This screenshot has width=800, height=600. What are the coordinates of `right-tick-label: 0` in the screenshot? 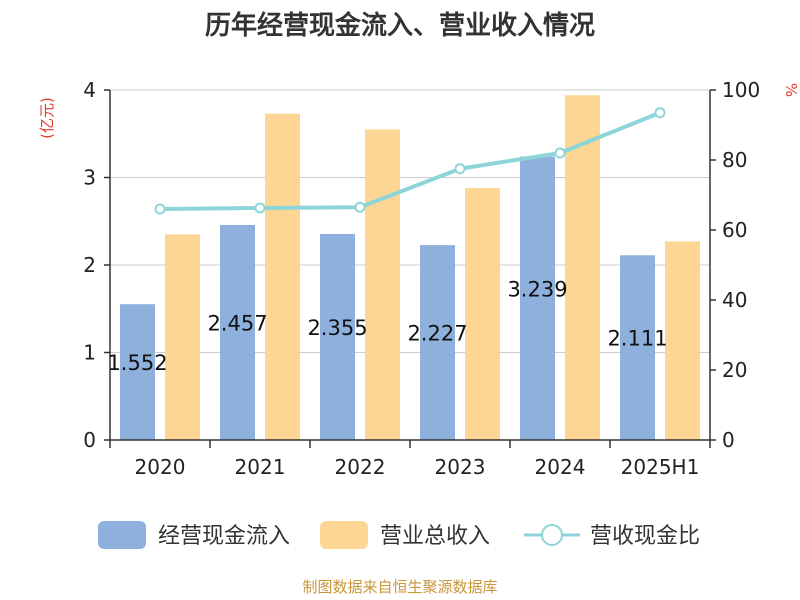 It's located at (728, 440).